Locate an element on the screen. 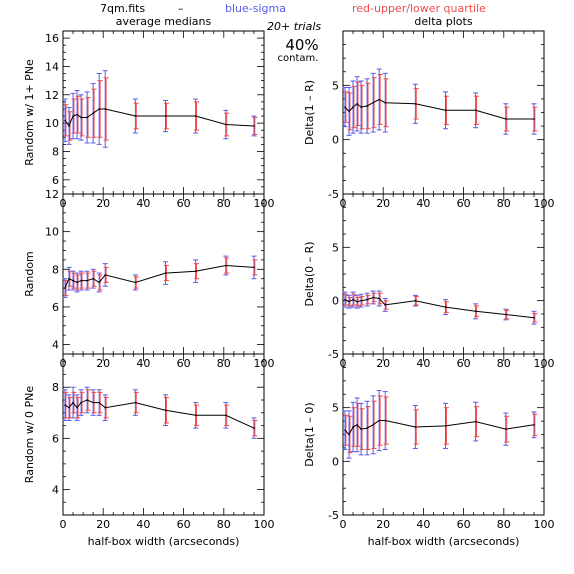 This screenshot has height=574, width=574. y-tick-label: 6 is located at coordinates (55, 307).